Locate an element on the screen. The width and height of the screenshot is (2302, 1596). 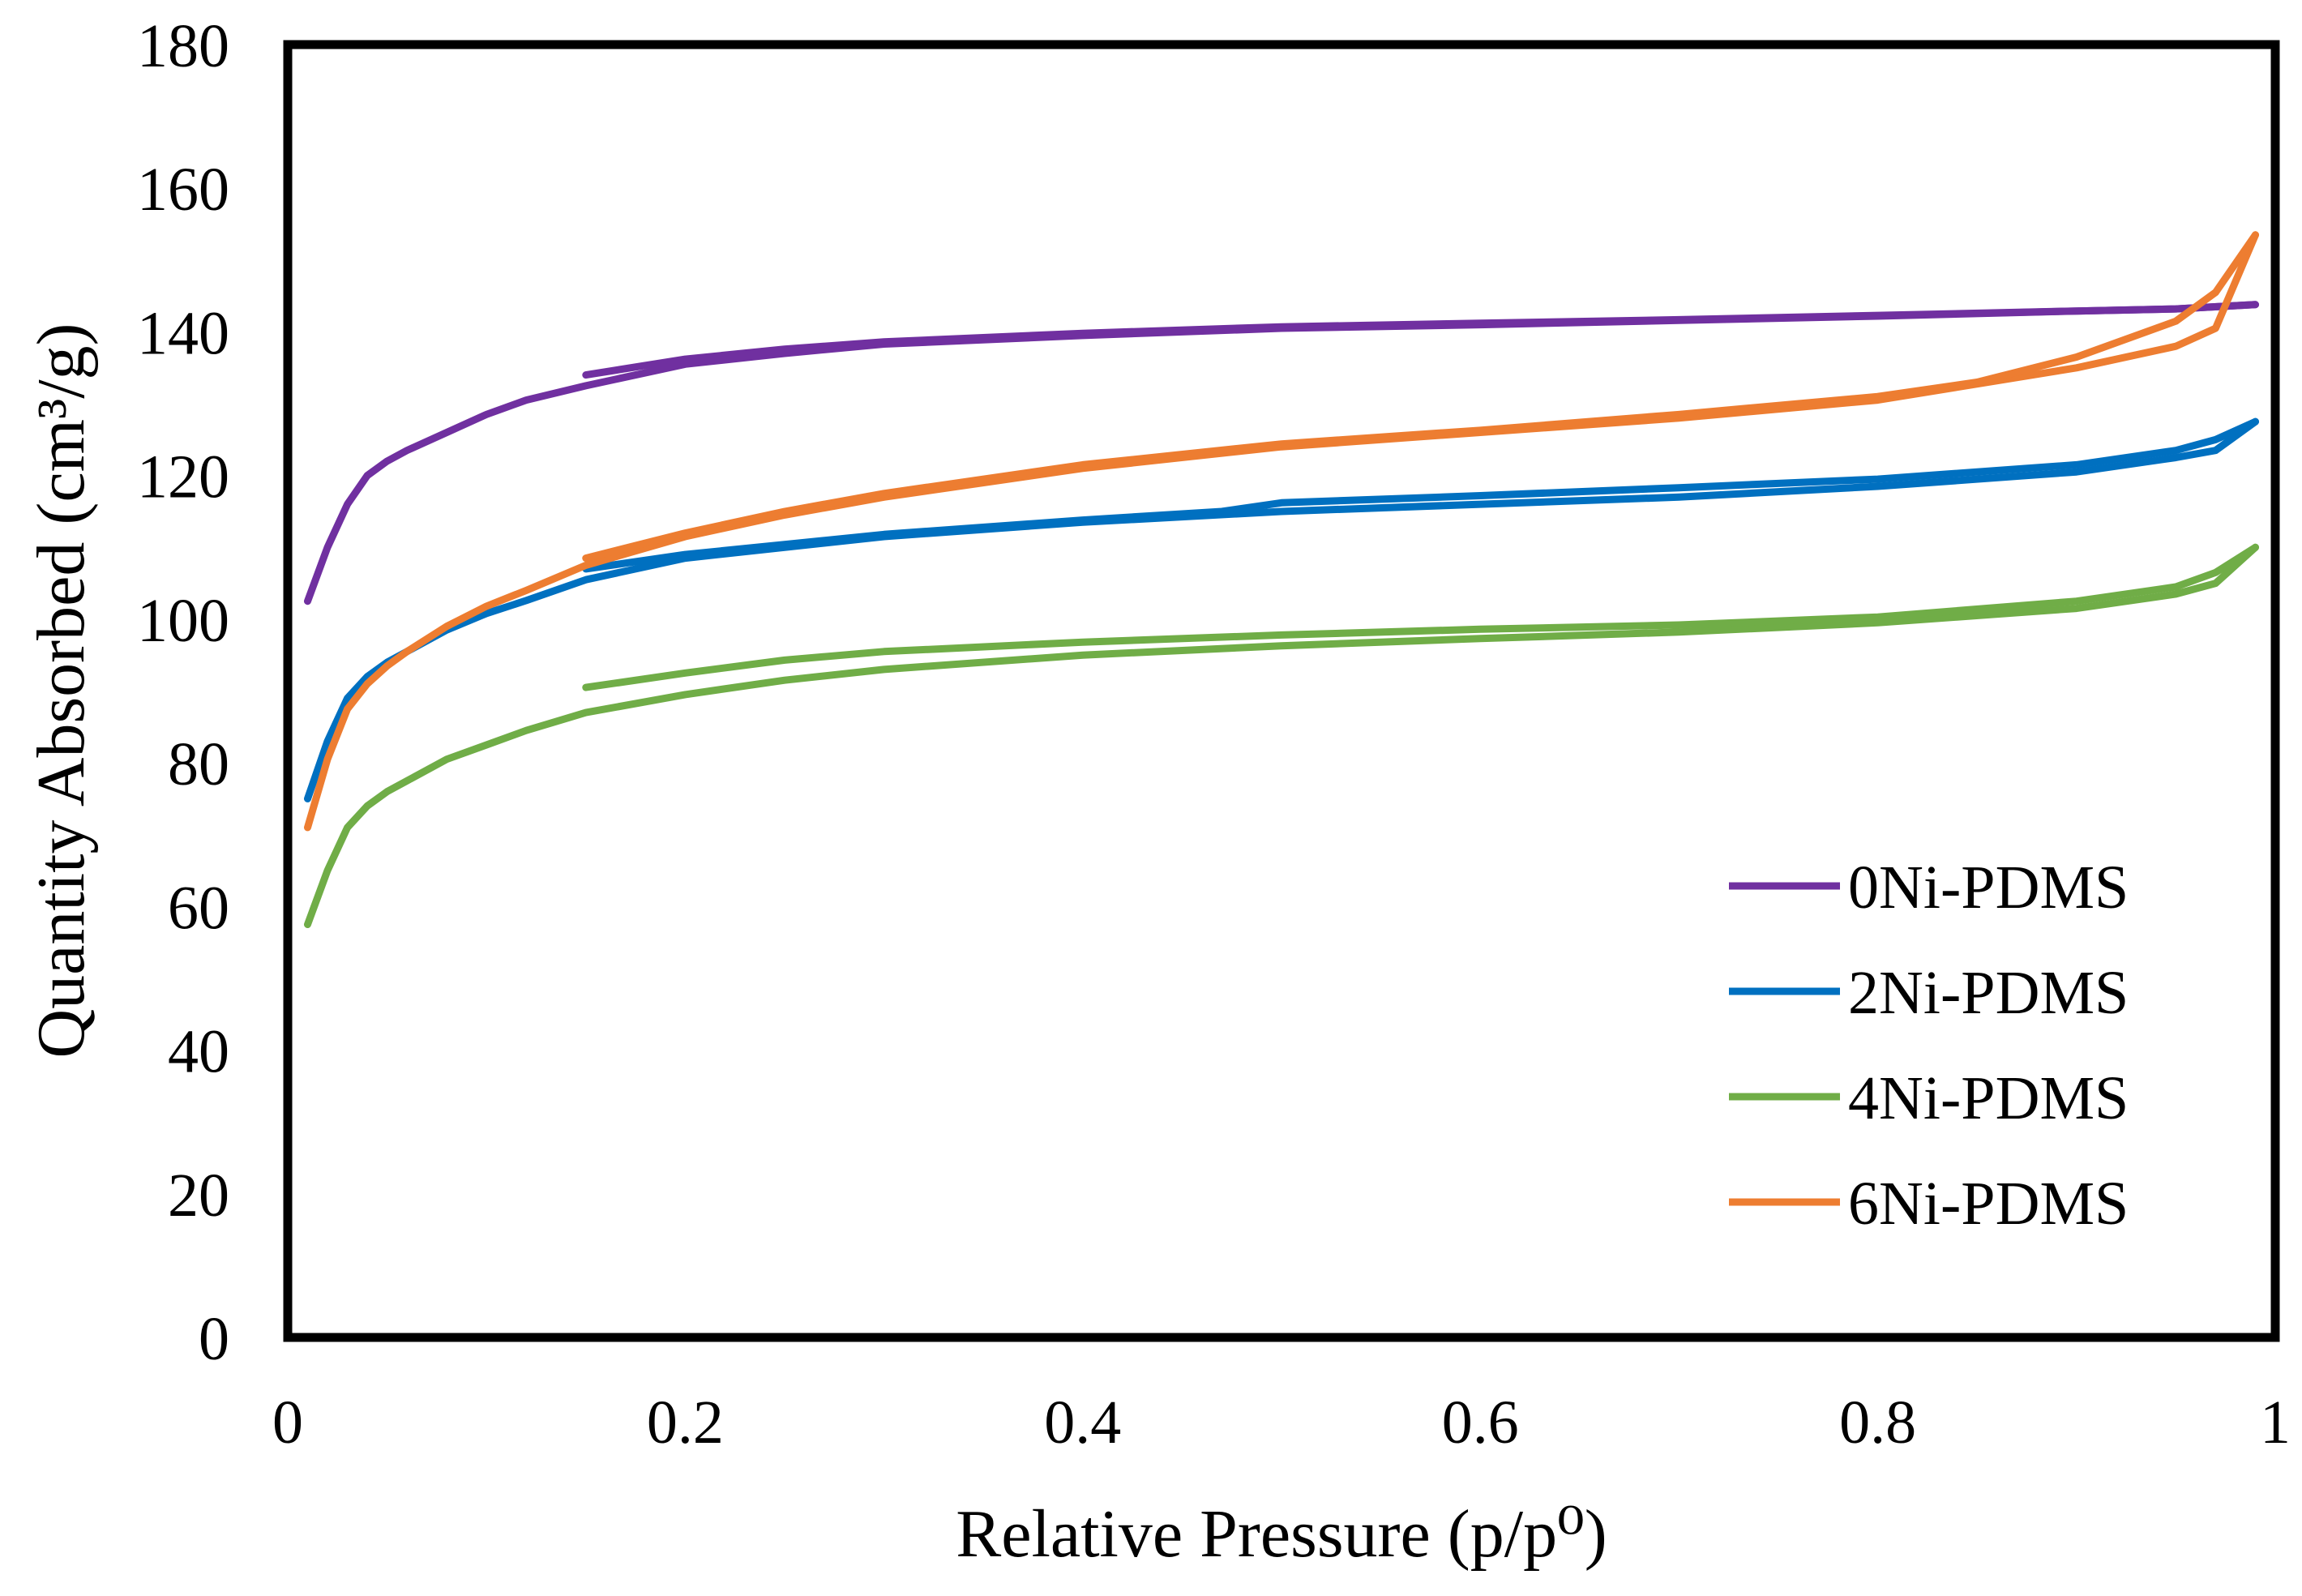
y-tick-label: 40 is located at coordinates (198, 1052).